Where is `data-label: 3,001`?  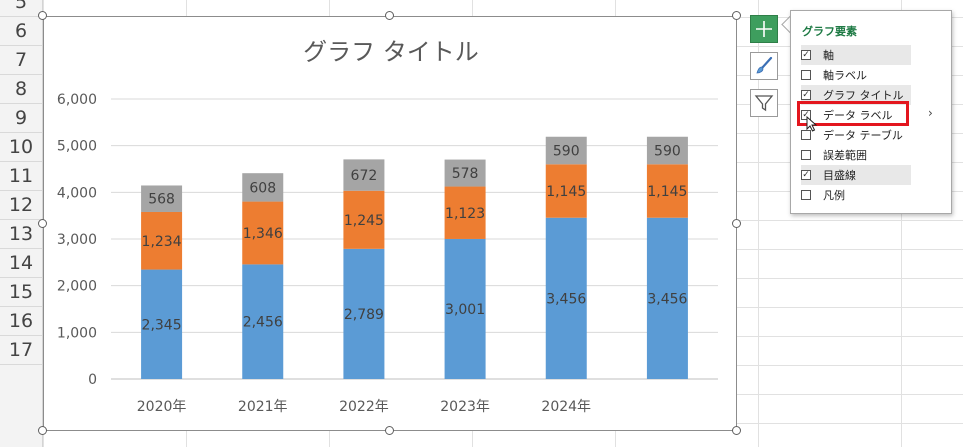
data-label: 3,001 is located at coordinates (465, 310).